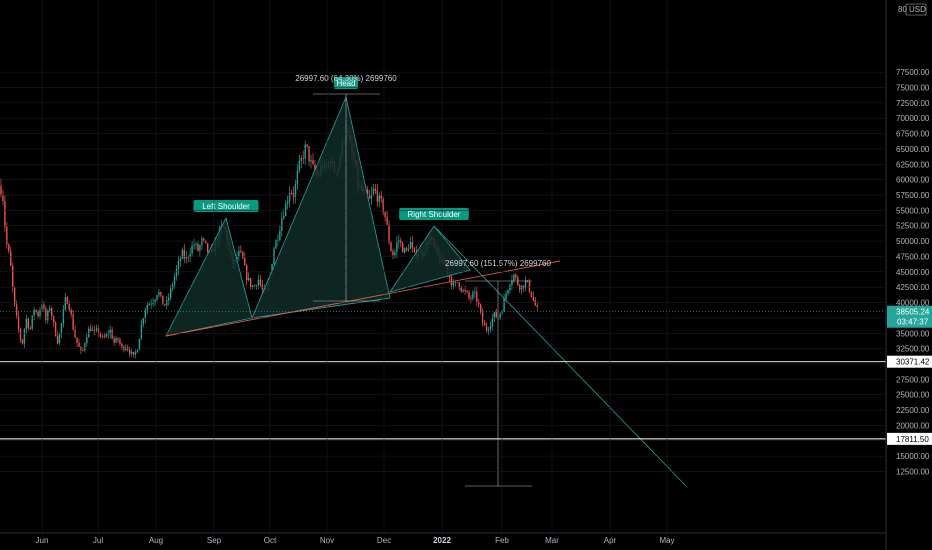 Image resolution: width=932 pixels, height=550 pixels. What do you see at coordinates (498, 263) in the screenshot?
I see `target-measure-label: 26997.60 (151.57%) 2699760` at bounding box center [498, 263].